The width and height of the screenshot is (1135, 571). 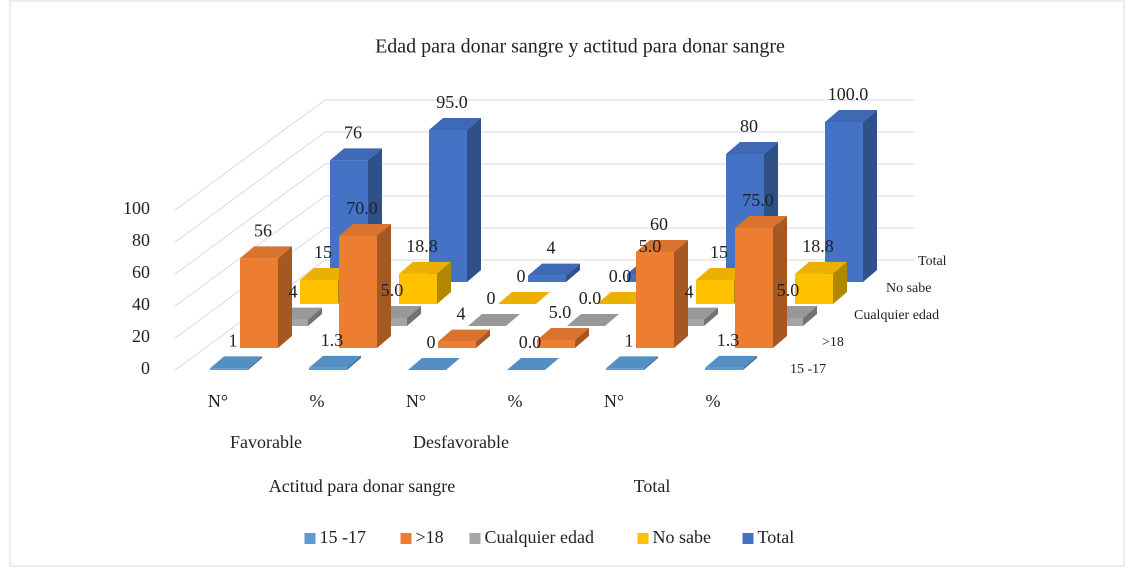 I want to click on data-label: 100.0, so click(x=848, y=94).